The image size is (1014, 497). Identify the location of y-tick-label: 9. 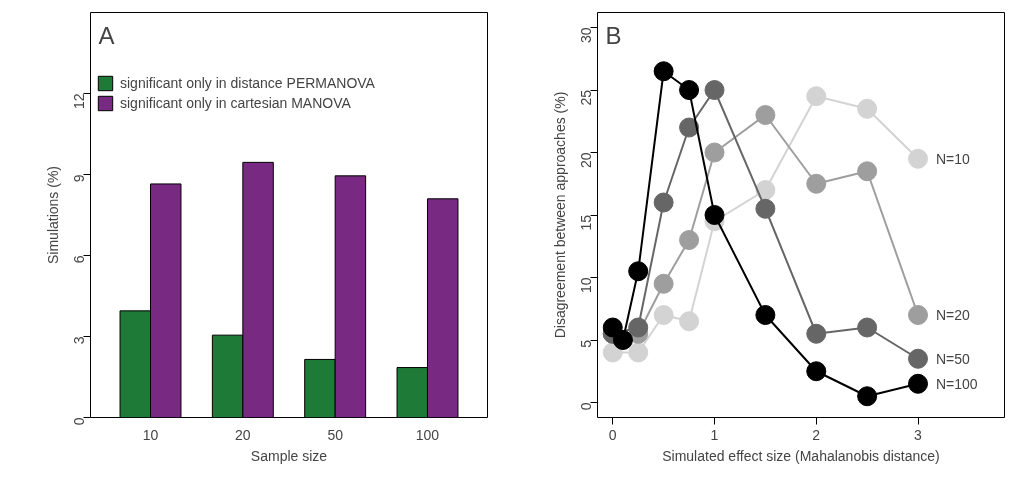
(78, 178).